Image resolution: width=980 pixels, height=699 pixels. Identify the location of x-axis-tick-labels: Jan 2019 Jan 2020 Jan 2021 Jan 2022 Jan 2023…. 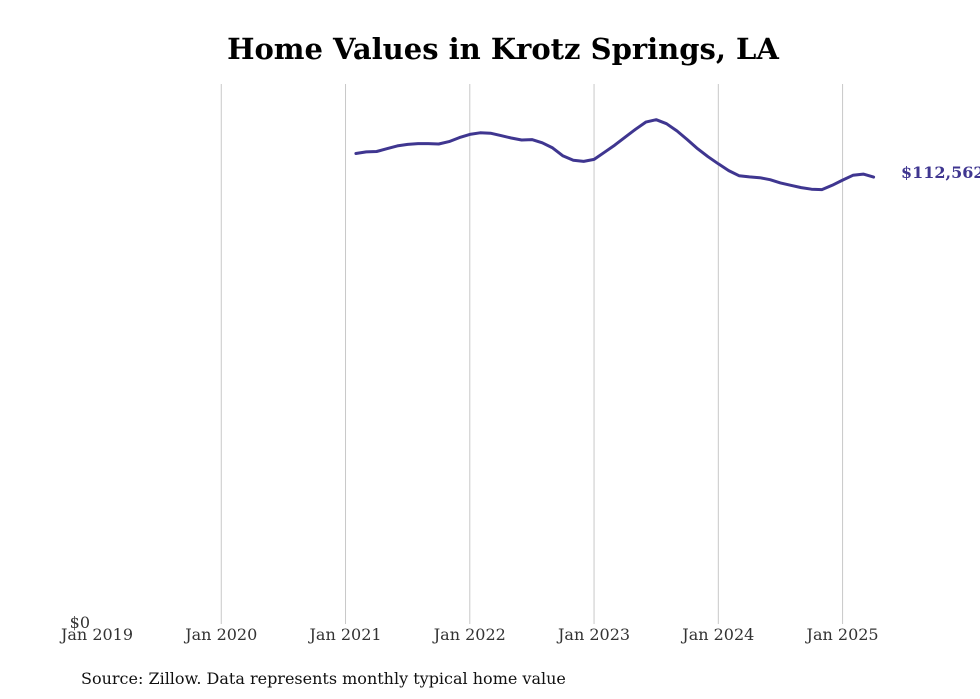
(469, 634).